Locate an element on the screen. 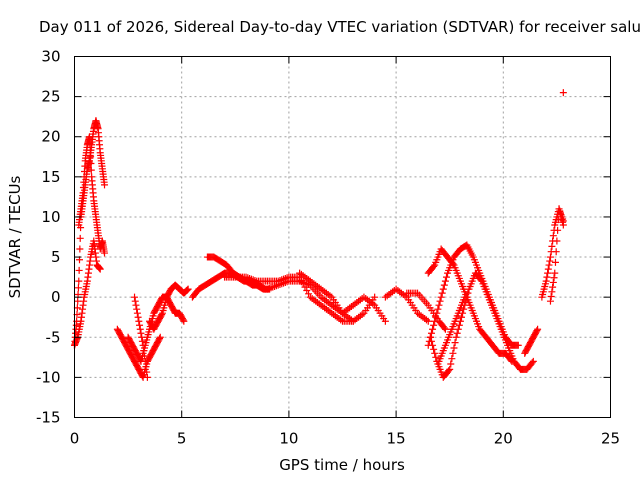  y-tick-label: 15 is located at coordinates (50, 177).